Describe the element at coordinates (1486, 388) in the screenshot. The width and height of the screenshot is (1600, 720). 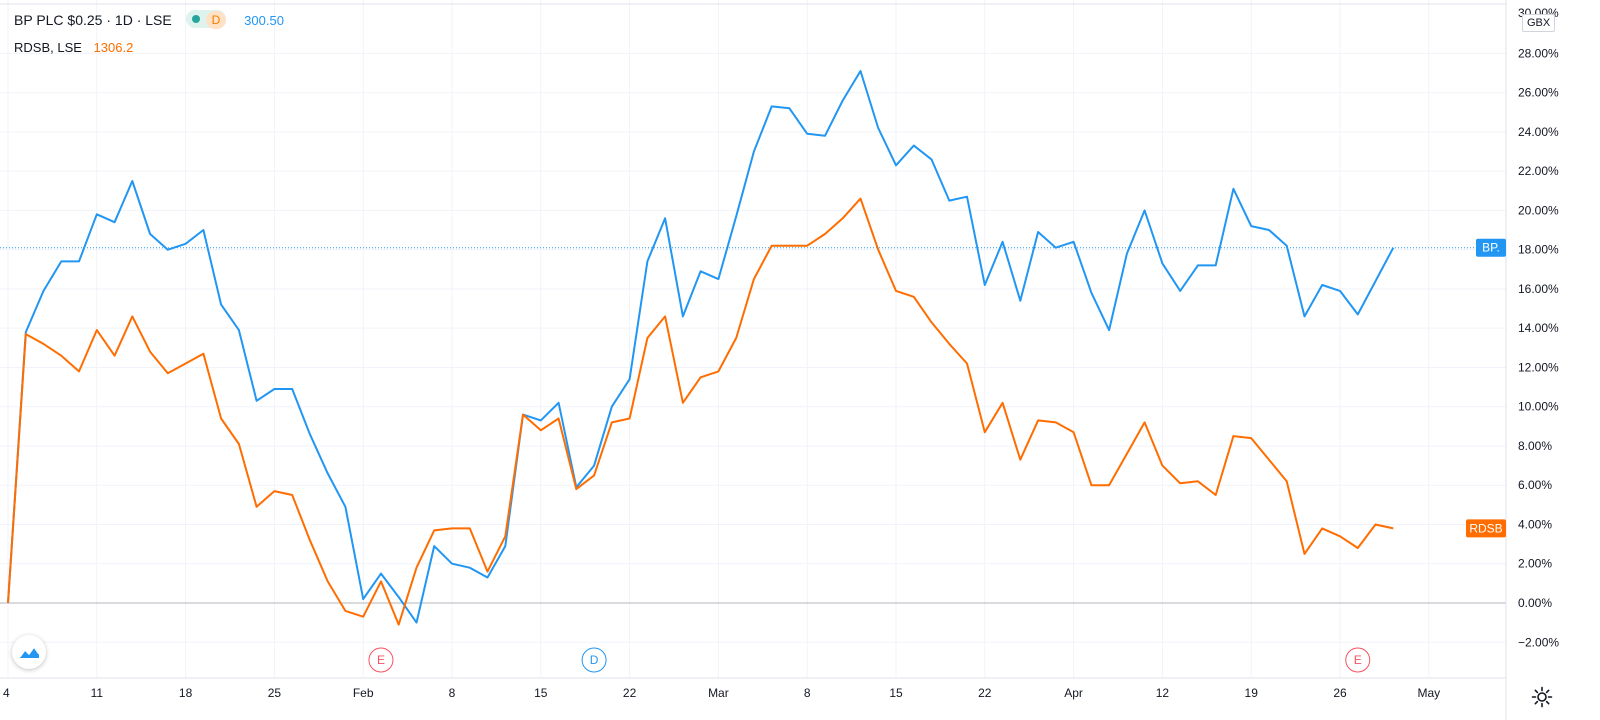
I see `last-value-labels: BP. RDSB` at that location.